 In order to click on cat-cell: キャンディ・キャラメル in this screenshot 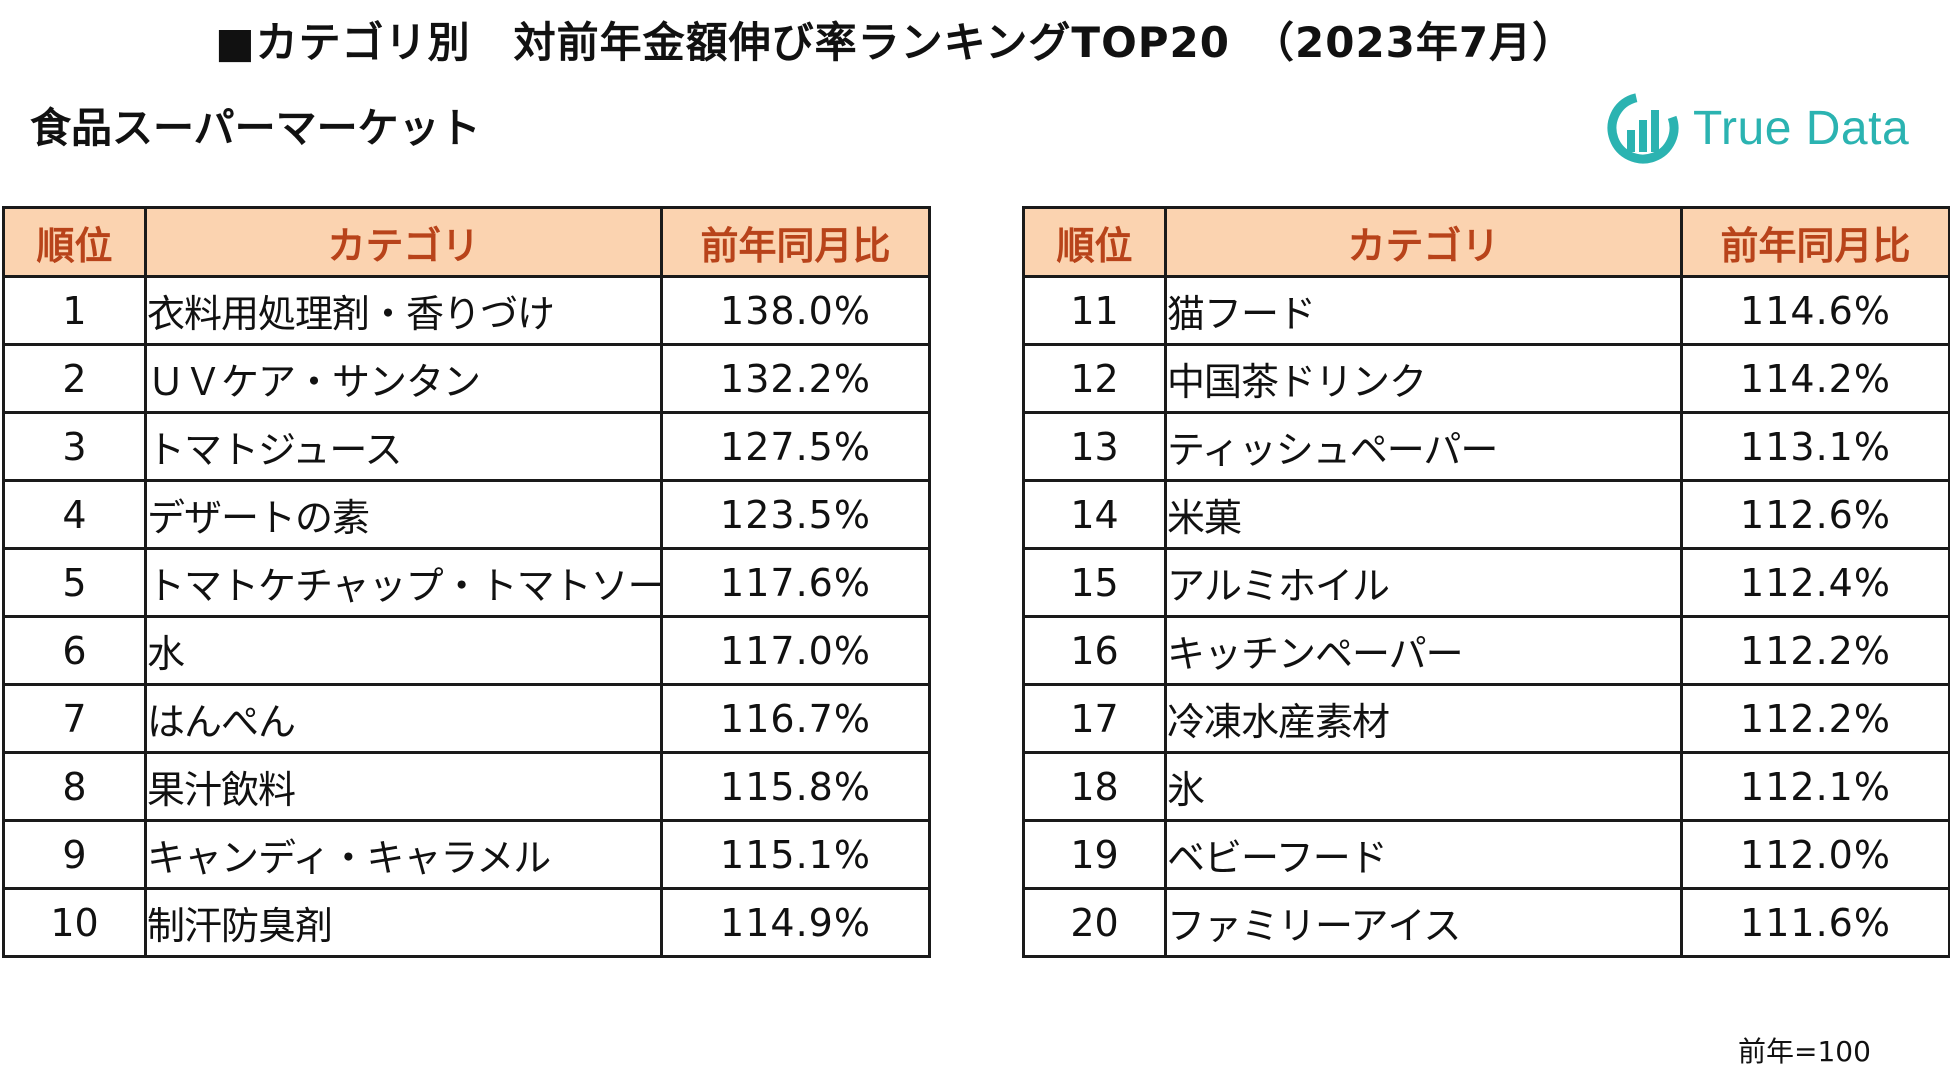, I will do `click(403, 854)`.